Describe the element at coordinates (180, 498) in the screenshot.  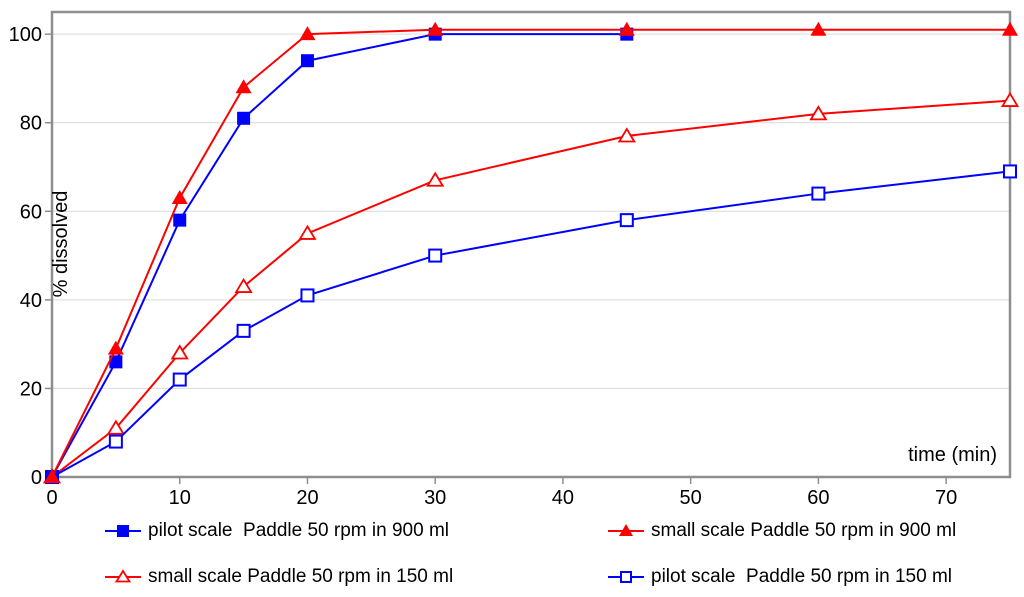
I see `x-tick-label: 10` at that location.